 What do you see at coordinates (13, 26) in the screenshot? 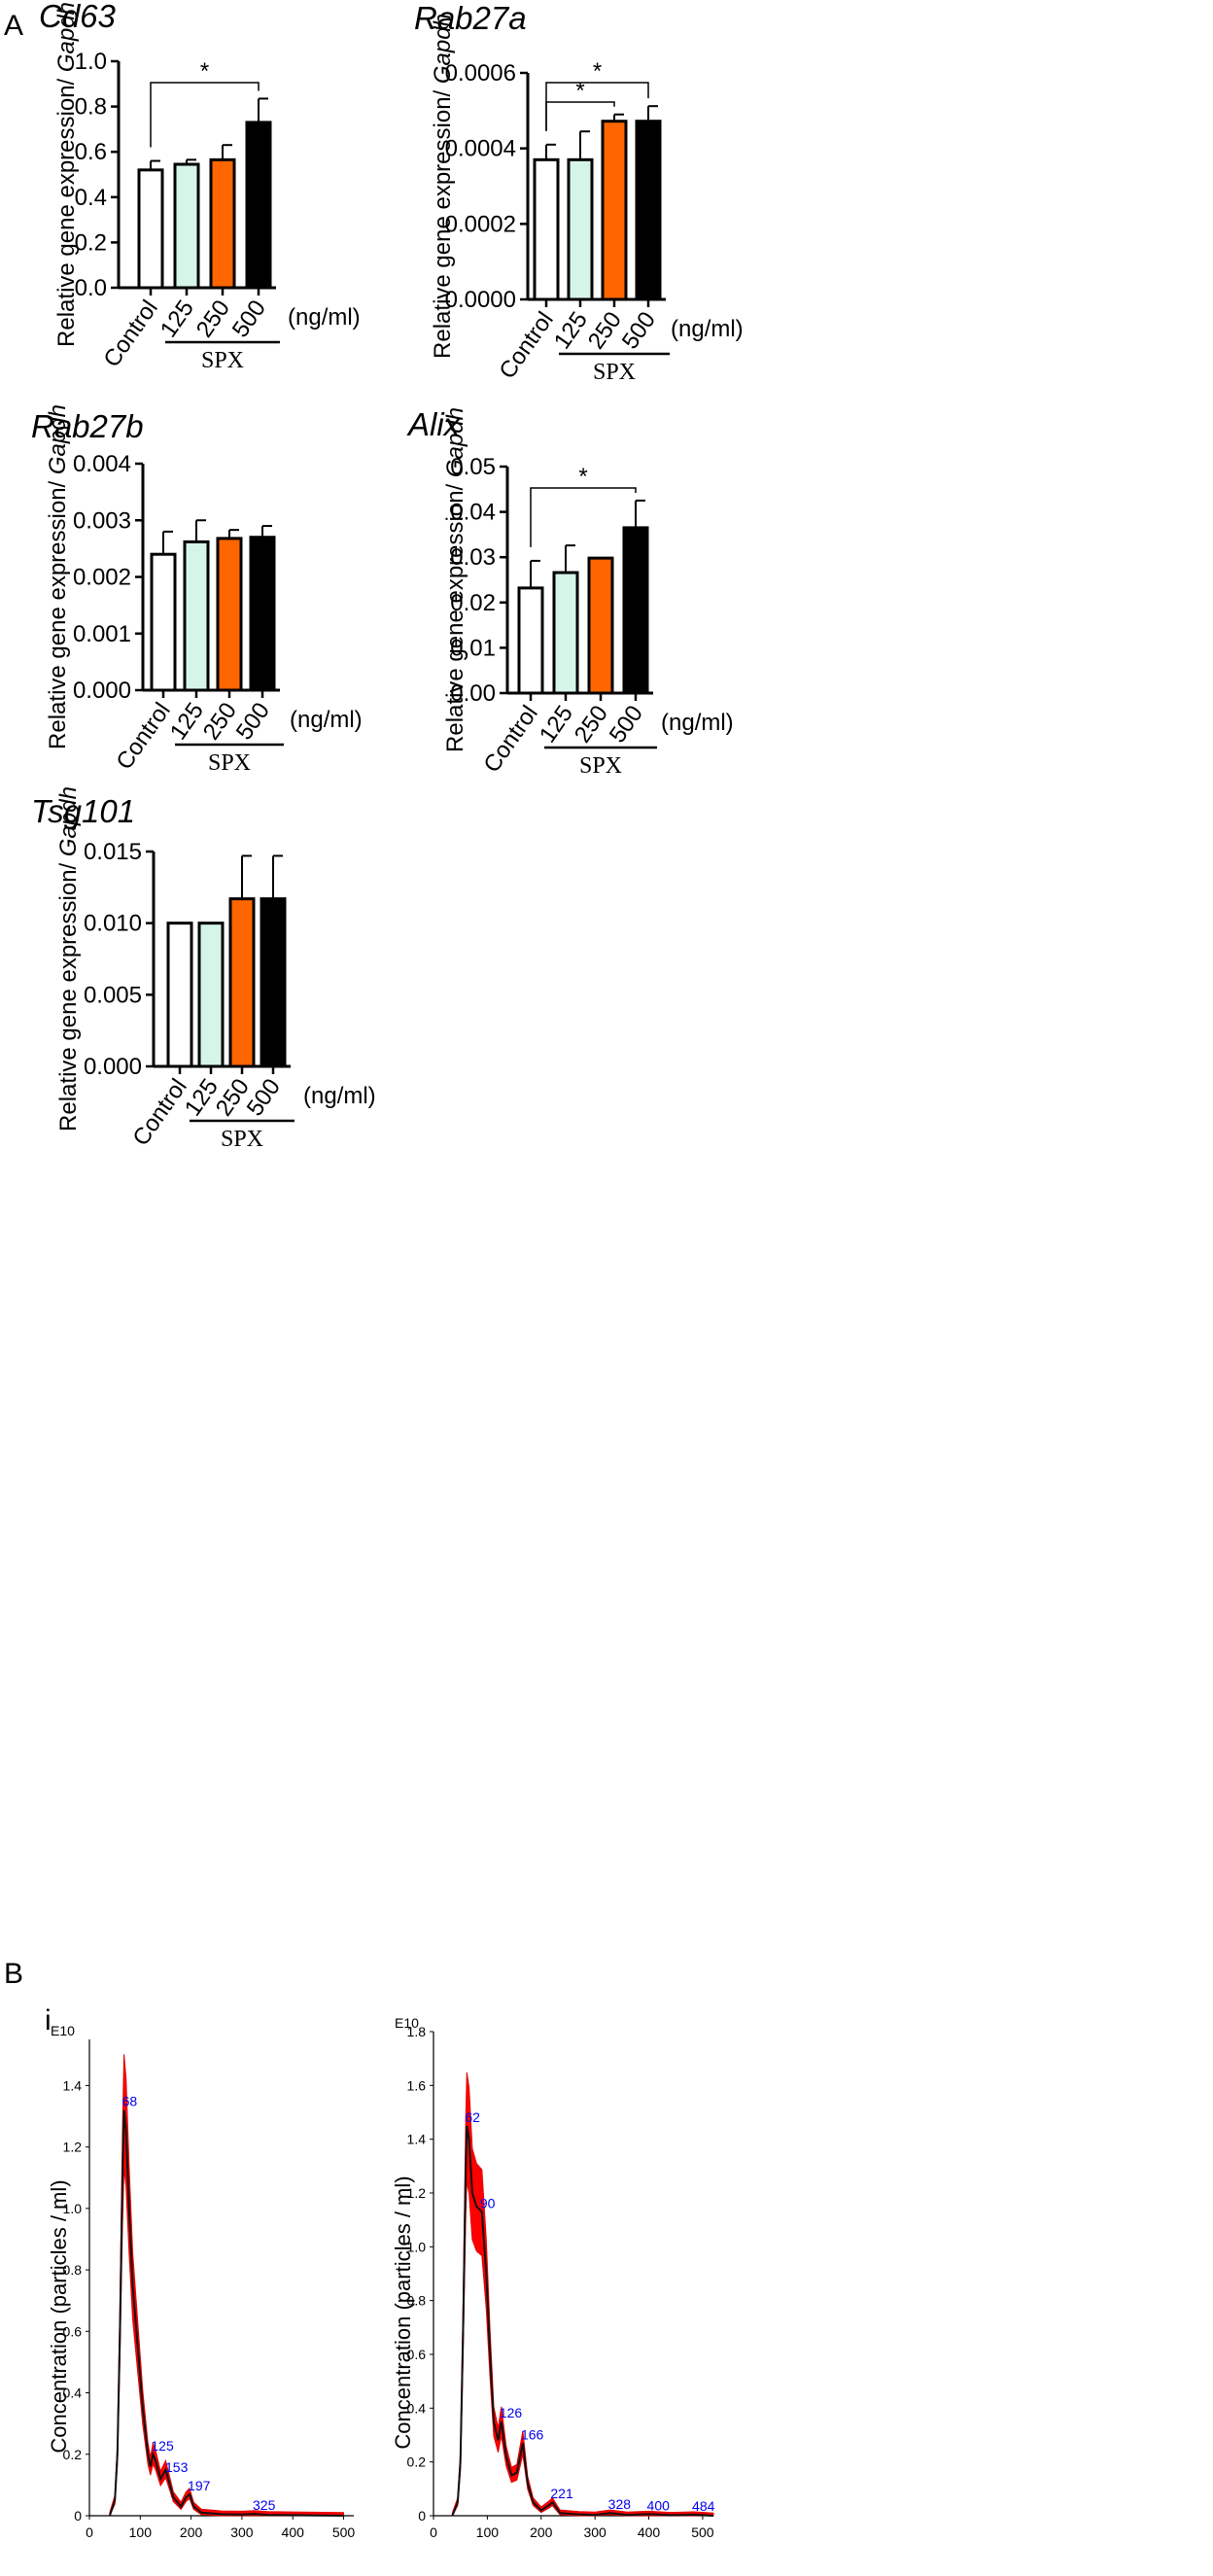
I see `panel-label-a: A` at bounding box center [13, 26].